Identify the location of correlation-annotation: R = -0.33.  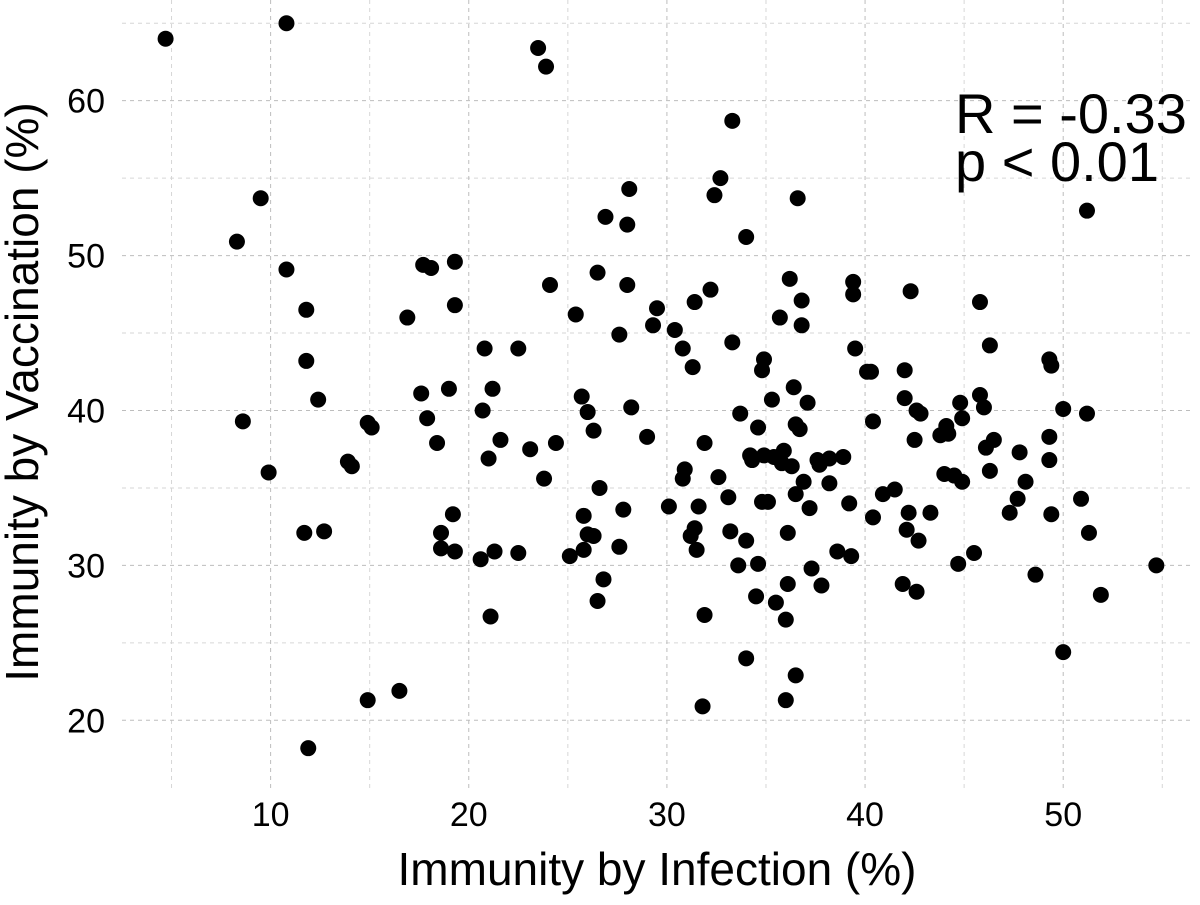
(1071, 113).